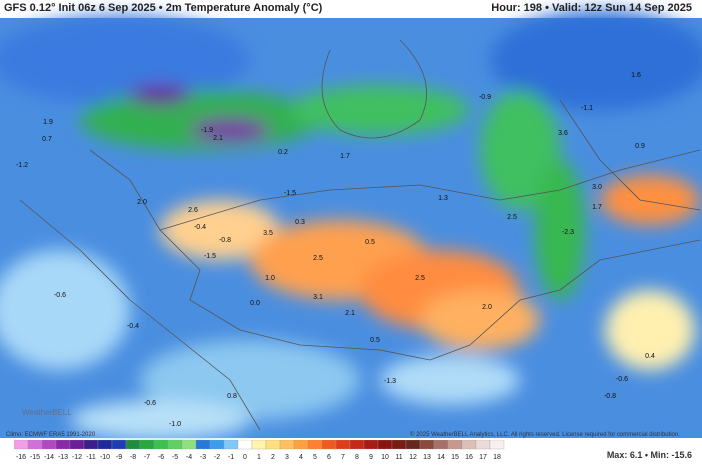 The height and width of the screenshot is (468, 702). Describe the element at coordinates (21, 457) in the screenshot. I see `colorbar-label: -16` at that location.